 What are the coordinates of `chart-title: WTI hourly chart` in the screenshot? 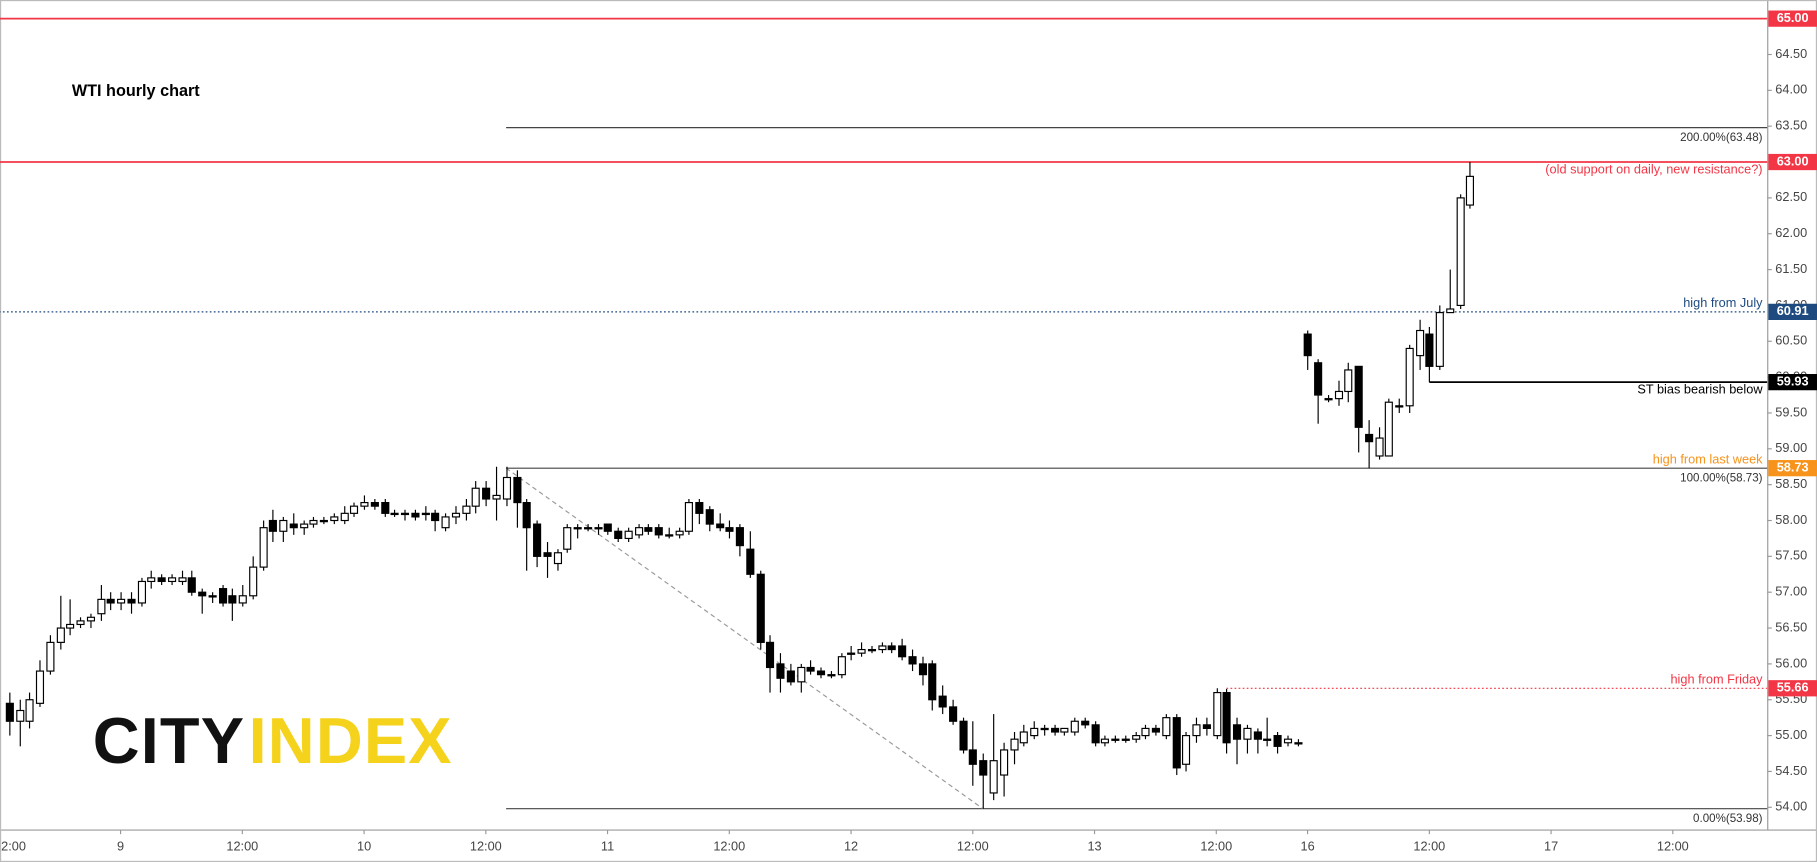 It's located at (136, 91).